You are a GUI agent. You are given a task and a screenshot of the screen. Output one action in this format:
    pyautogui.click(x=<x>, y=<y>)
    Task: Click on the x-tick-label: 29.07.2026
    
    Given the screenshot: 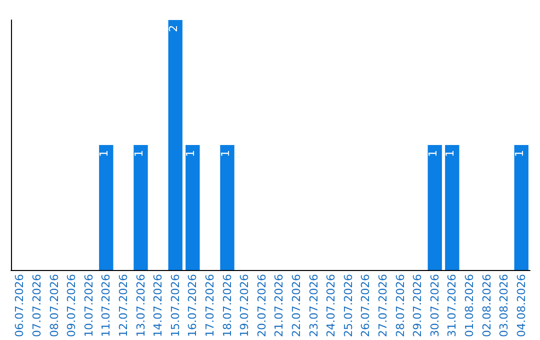 What is the action you would take?
    pyautogui.click(x=417, y=305)
    